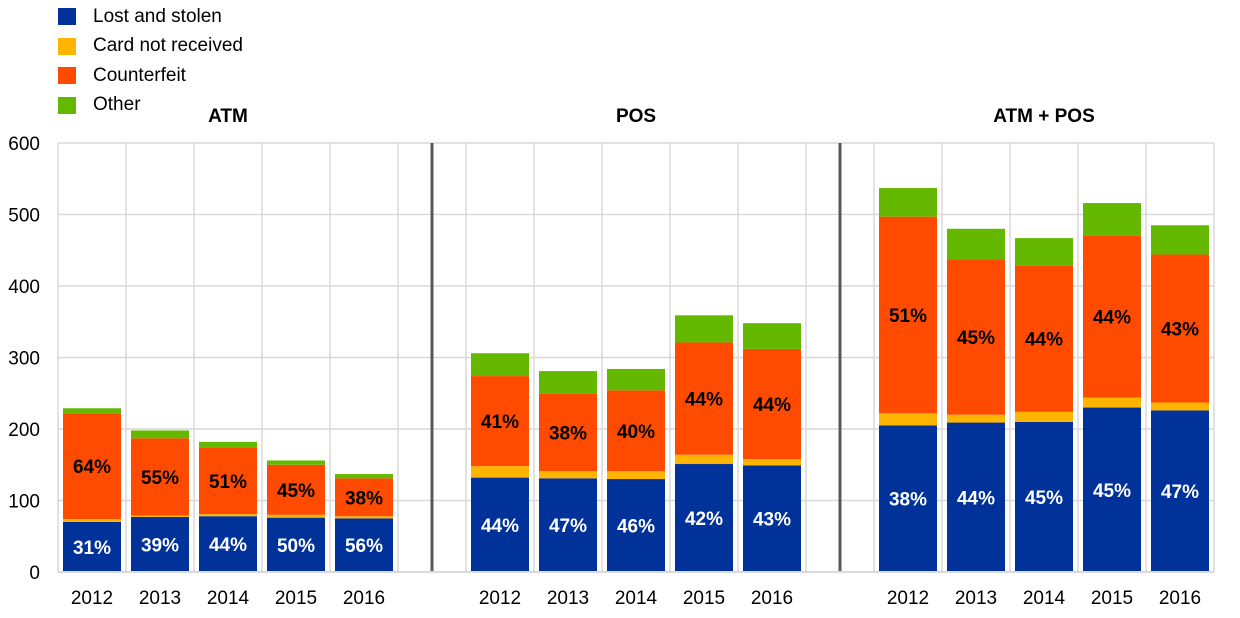 Image resolution: width=1240 pixels, height=618 pixels. Describe the element at coordinates (150, 76) in the screenshot. I see `legend-item-counterfeit: Counterfeit` at that location.